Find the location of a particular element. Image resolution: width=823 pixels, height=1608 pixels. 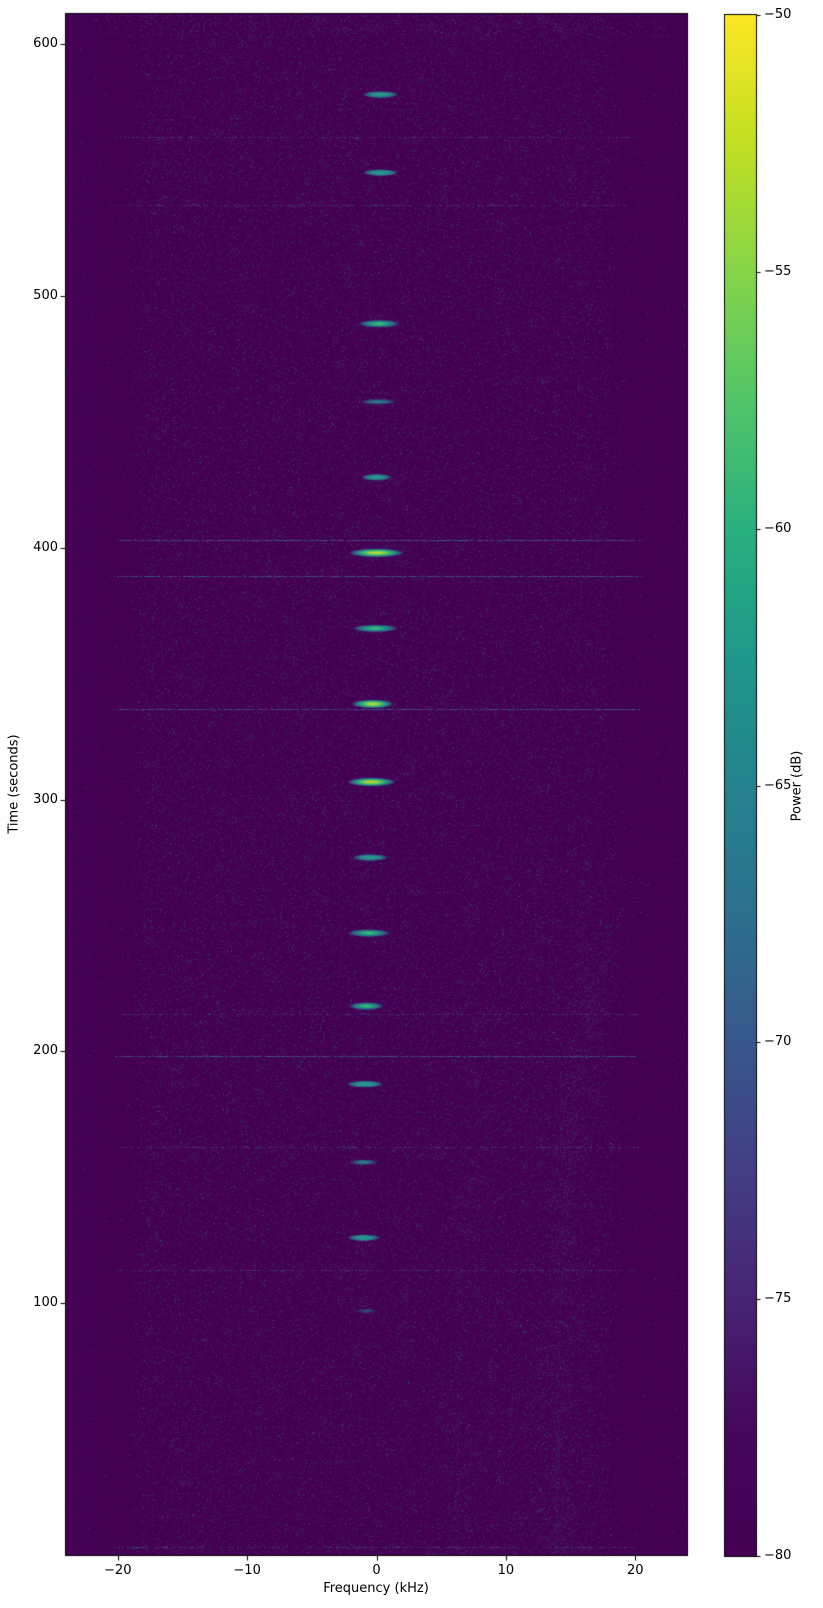

x-tick-label: 0 is located at coordinates (376, 1570).